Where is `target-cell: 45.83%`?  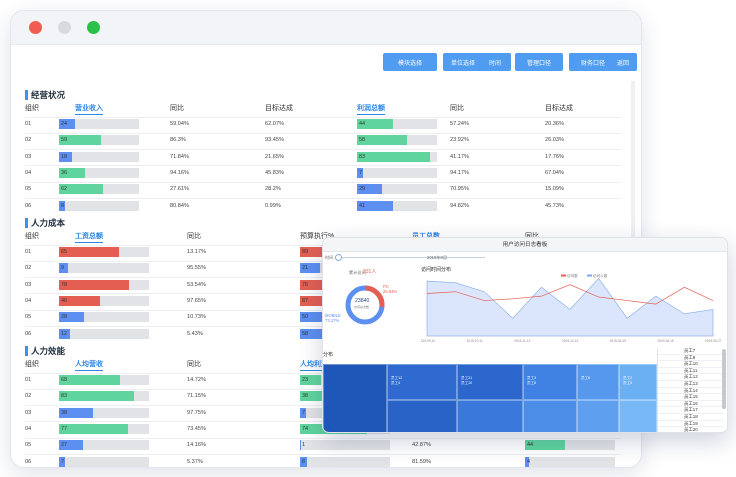
target-cell: 45.83% is located at coordinates (274, 172).